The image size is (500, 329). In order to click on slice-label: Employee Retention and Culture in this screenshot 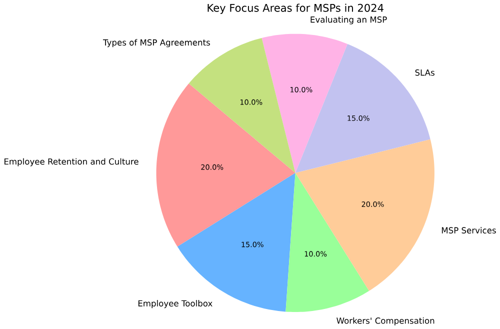, I will do `click(71, 162)`.